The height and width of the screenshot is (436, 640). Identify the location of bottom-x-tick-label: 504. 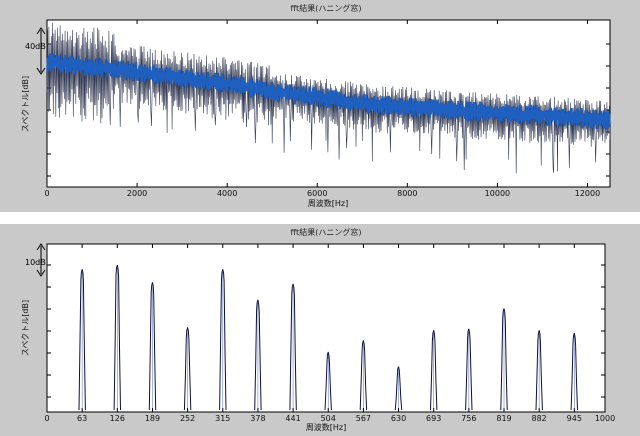
(328, 418).